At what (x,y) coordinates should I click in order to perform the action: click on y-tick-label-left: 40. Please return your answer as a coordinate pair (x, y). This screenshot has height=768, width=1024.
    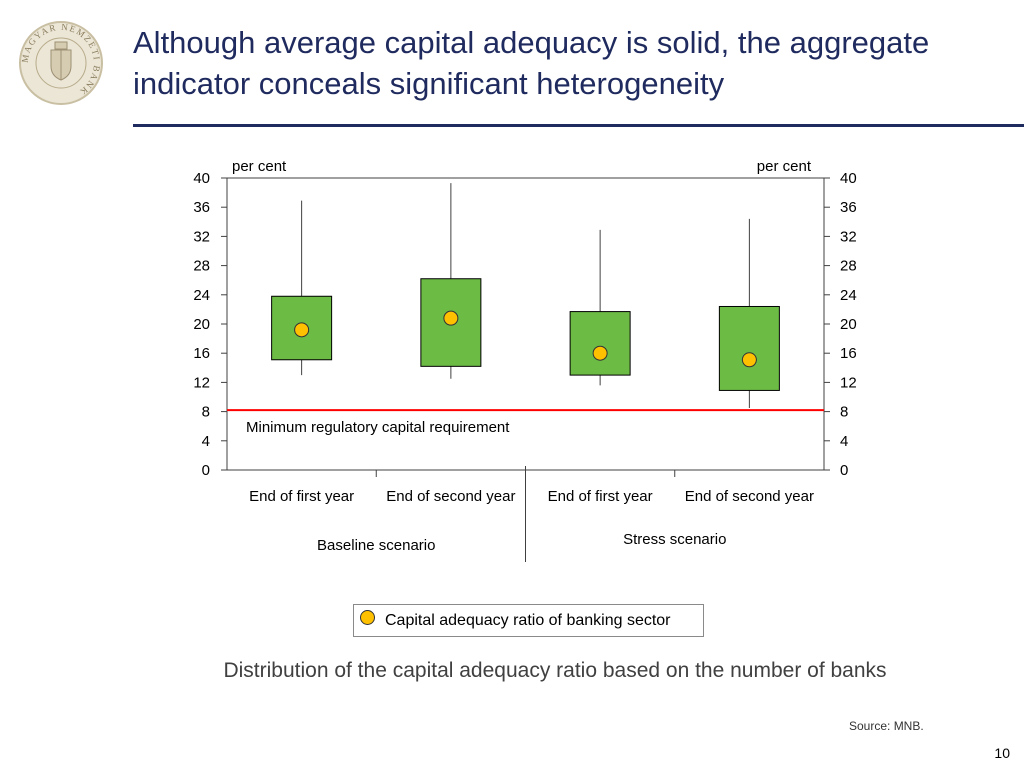
    Looking at the image, I should click on (201, 178).